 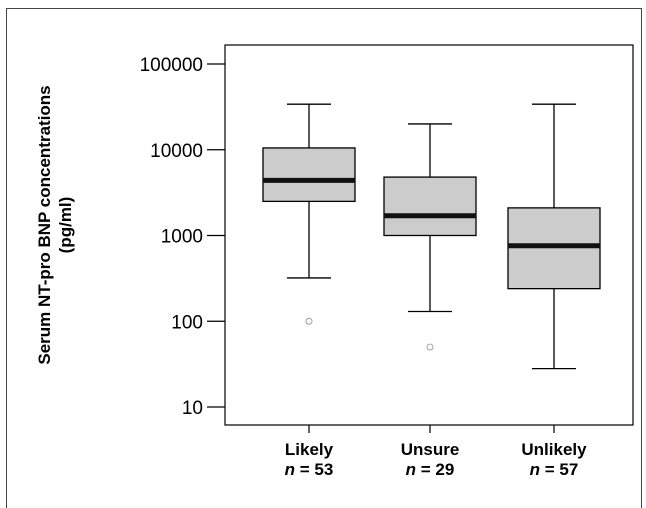 What do you see at coordinates (309, 449) in the screenshot?
I see `category-name: Likely` at bounding box center [309, 449].